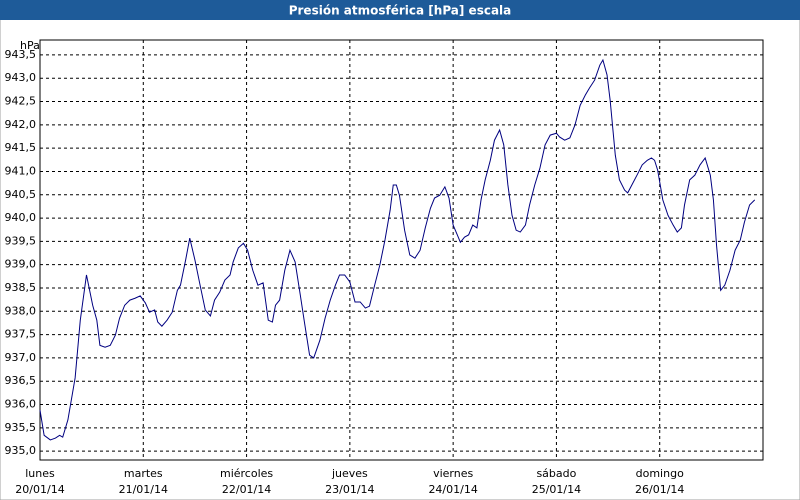 This screenshot has height=500, width=800. I want to click on y-tick-label: 943,0, so click(21, 77).